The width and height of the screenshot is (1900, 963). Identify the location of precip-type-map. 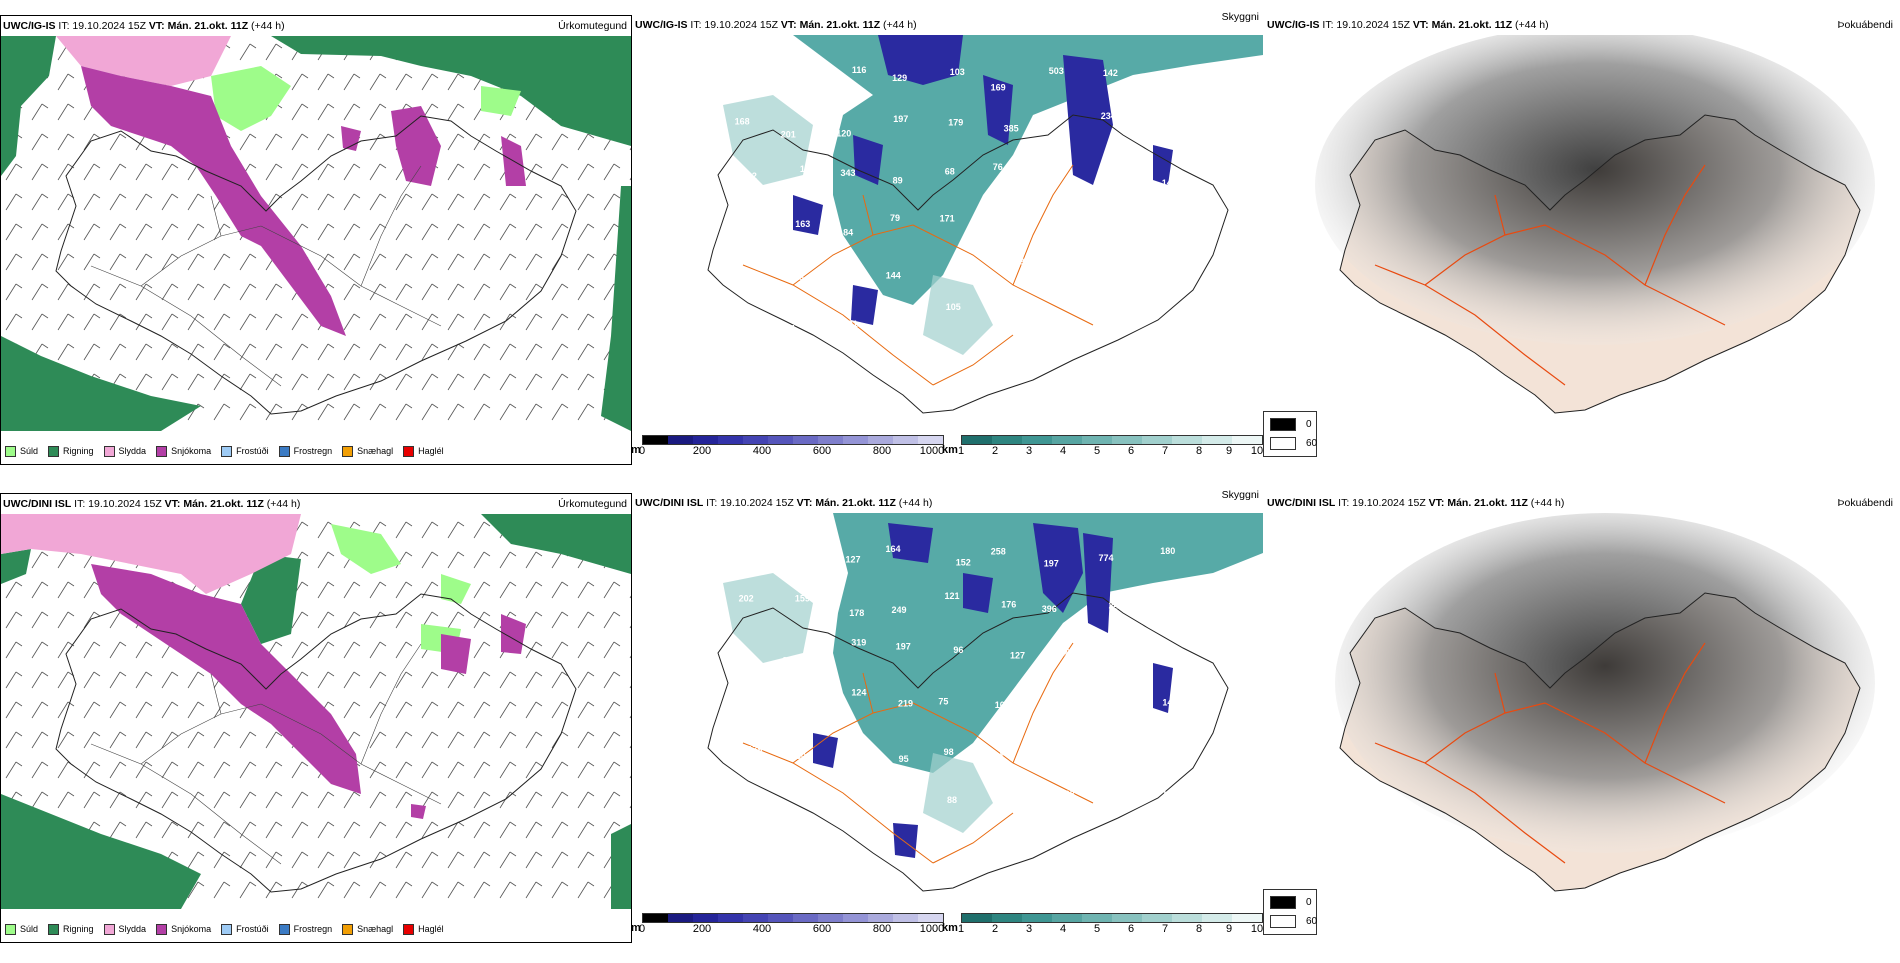
(316, 233).